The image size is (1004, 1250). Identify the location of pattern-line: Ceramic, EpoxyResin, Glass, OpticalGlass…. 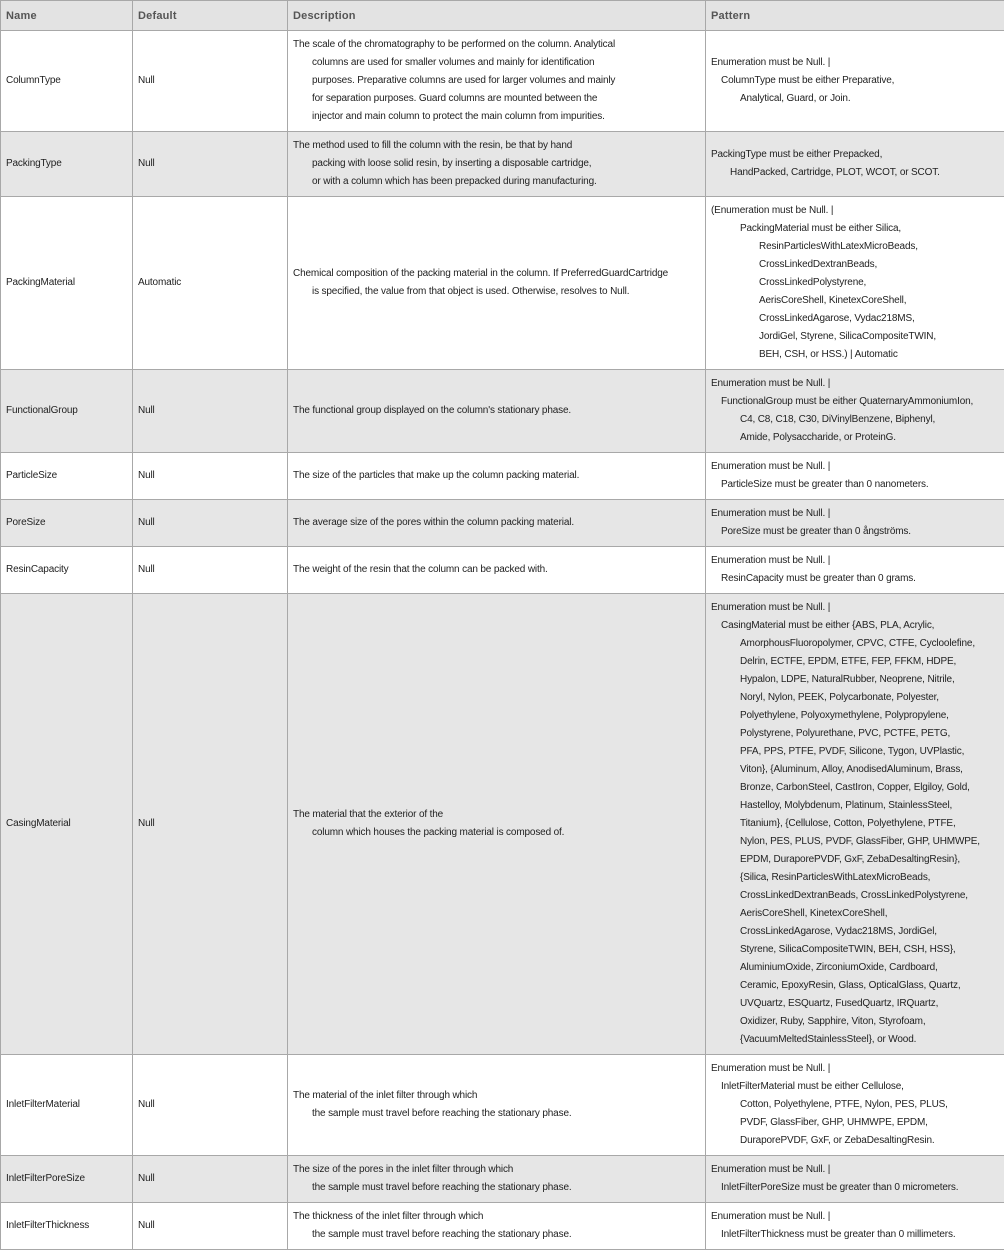
(855, 986).